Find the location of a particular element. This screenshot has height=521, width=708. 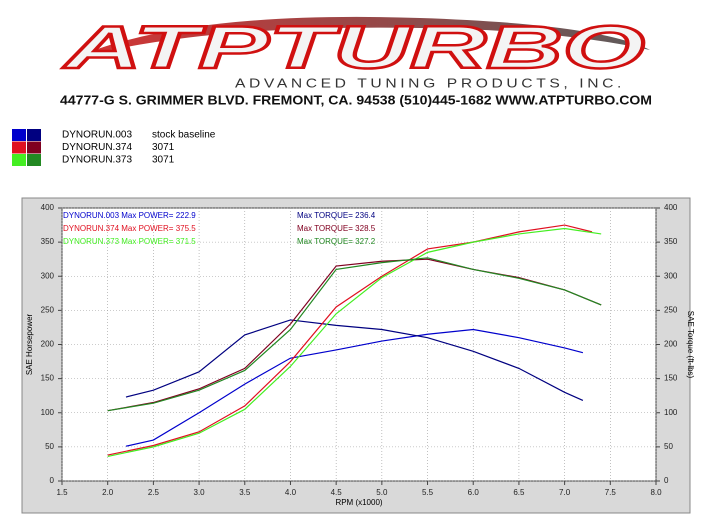

y-tick-label: 0 is located at coordinates (52, 480).